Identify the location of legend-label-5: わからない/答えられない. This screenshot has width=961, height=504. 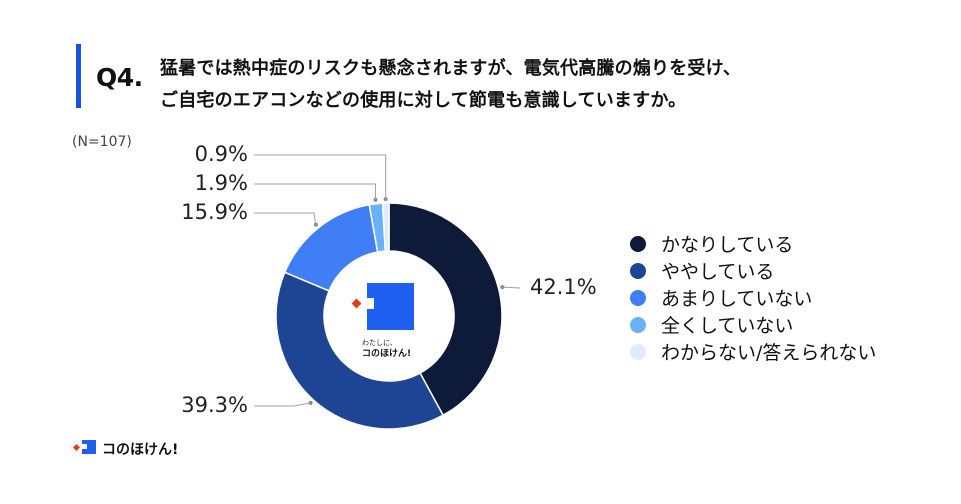
(769, 353).